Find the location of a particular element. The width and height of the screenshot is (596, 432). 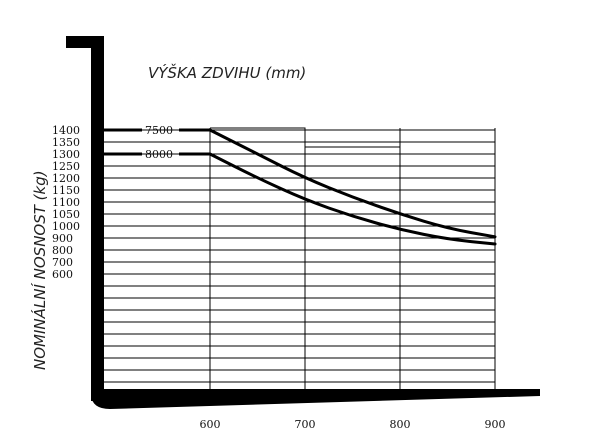

y-tick-label: 1250 is located at coordinates (66, 166).